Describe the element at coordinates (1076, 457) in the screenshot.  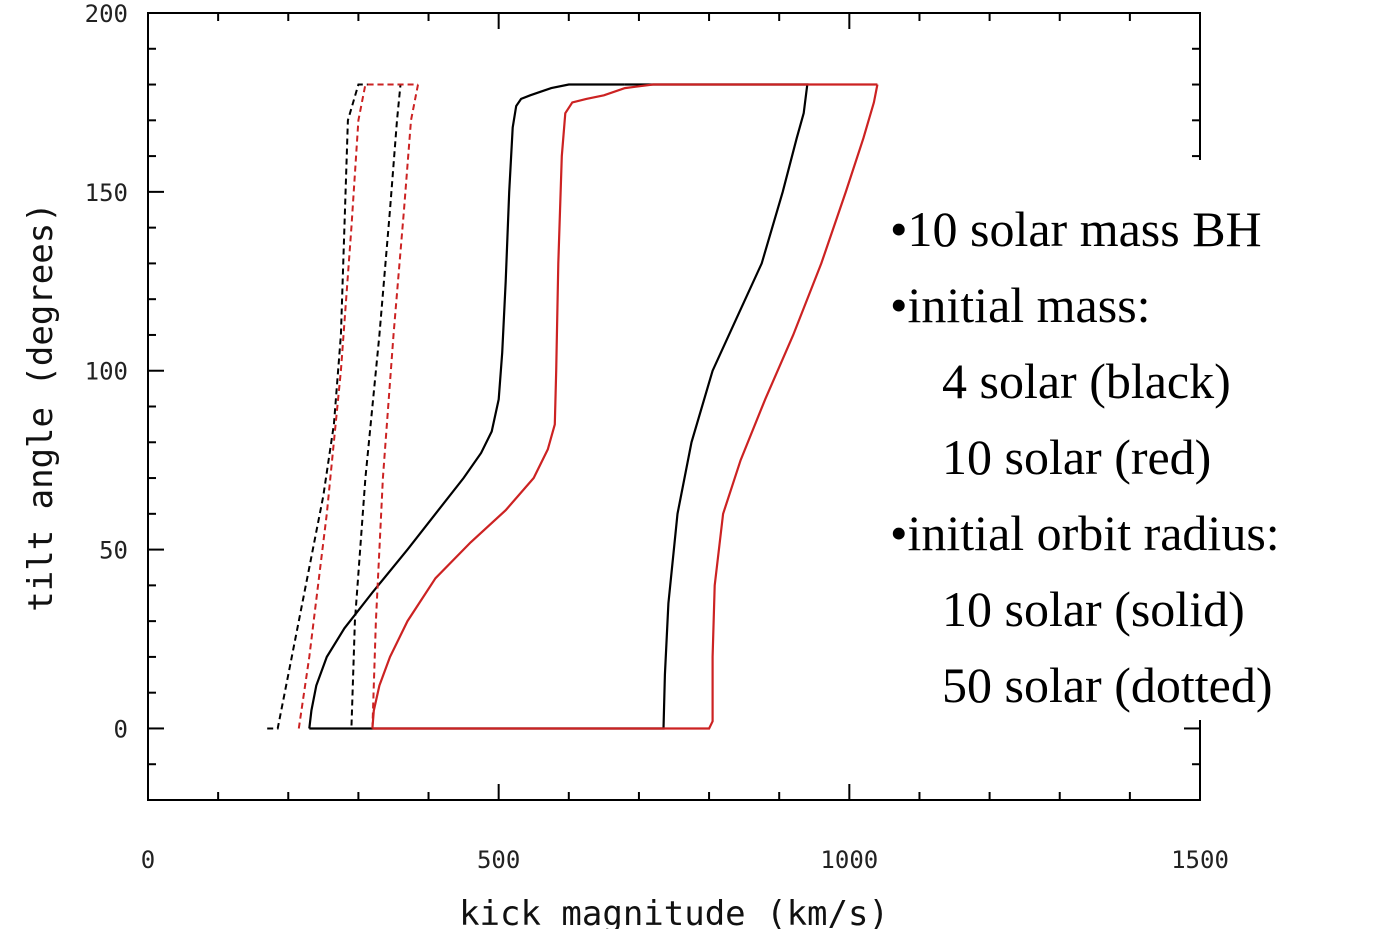
I see `annotation-line-4: 10 solar (red)` at that location.